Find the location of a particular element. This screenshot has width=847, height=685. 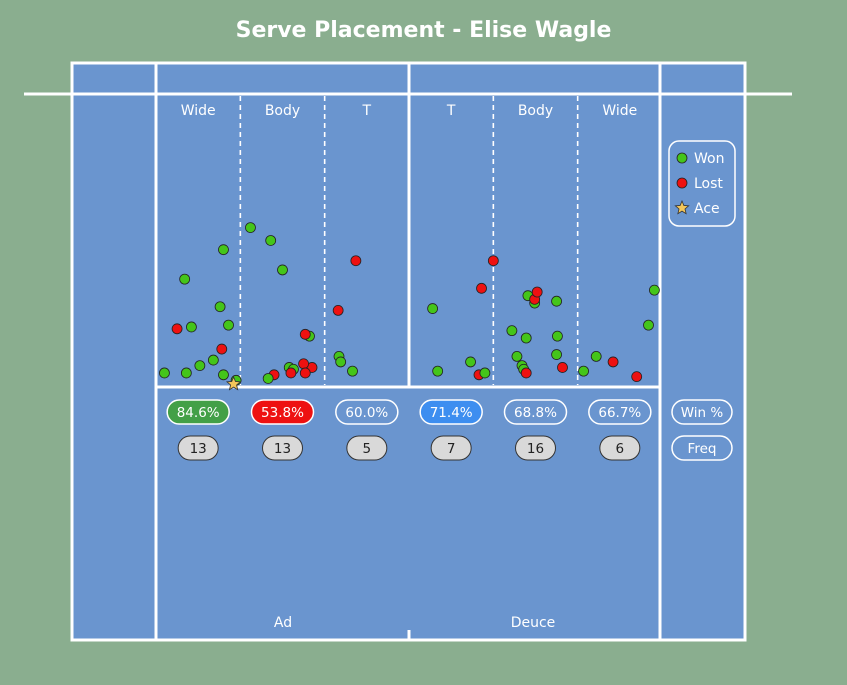

legend-won-label: Won is located at coordinates (709, 159).